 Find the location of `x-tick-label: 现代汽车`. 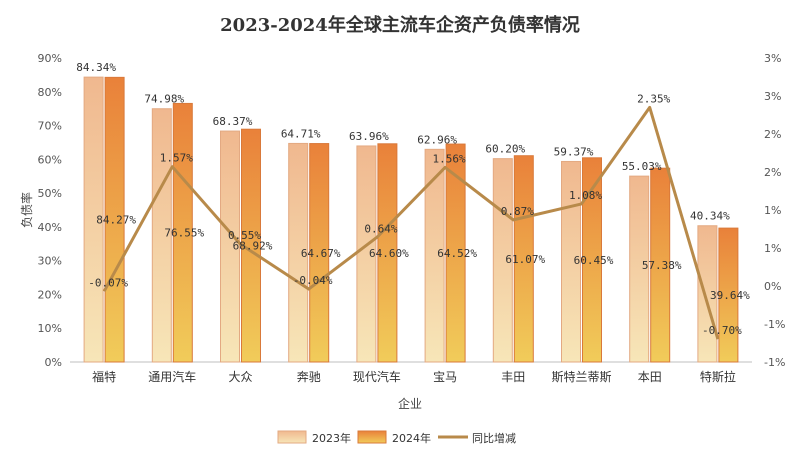

x-tick-label: 现代汽车 is located at coordinates (377, 376).